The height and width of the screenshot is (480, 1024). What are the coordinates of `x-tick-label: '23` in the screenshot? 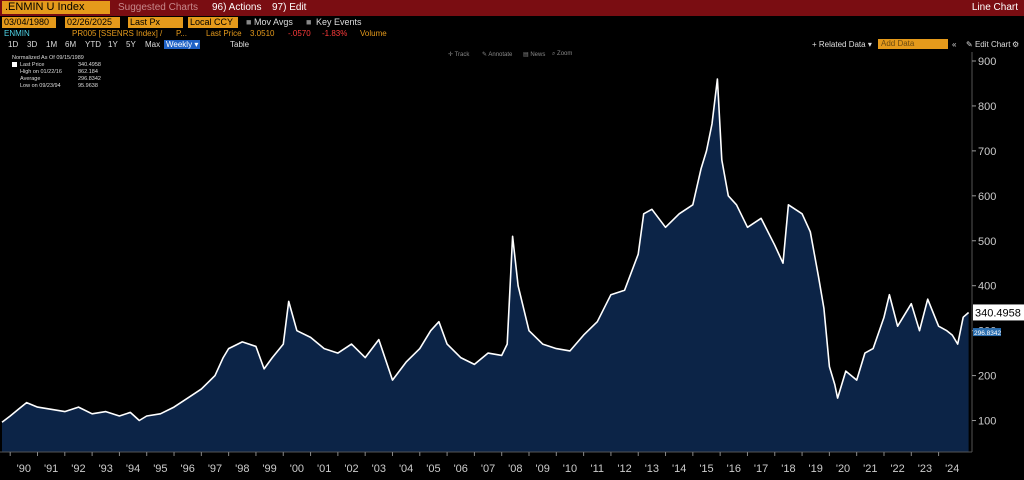 It's located at (925, 469).